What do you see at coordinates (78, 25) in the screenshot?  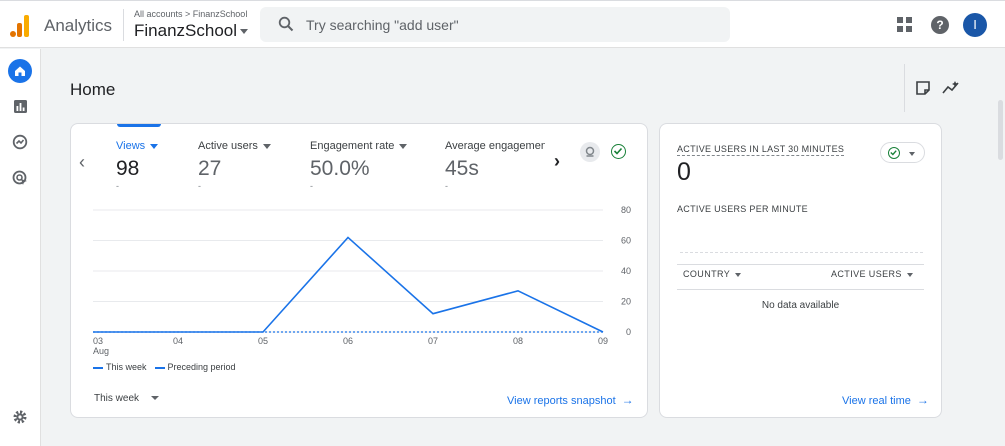 I see `app-title: Analytics` at bounding box center [78, 25].